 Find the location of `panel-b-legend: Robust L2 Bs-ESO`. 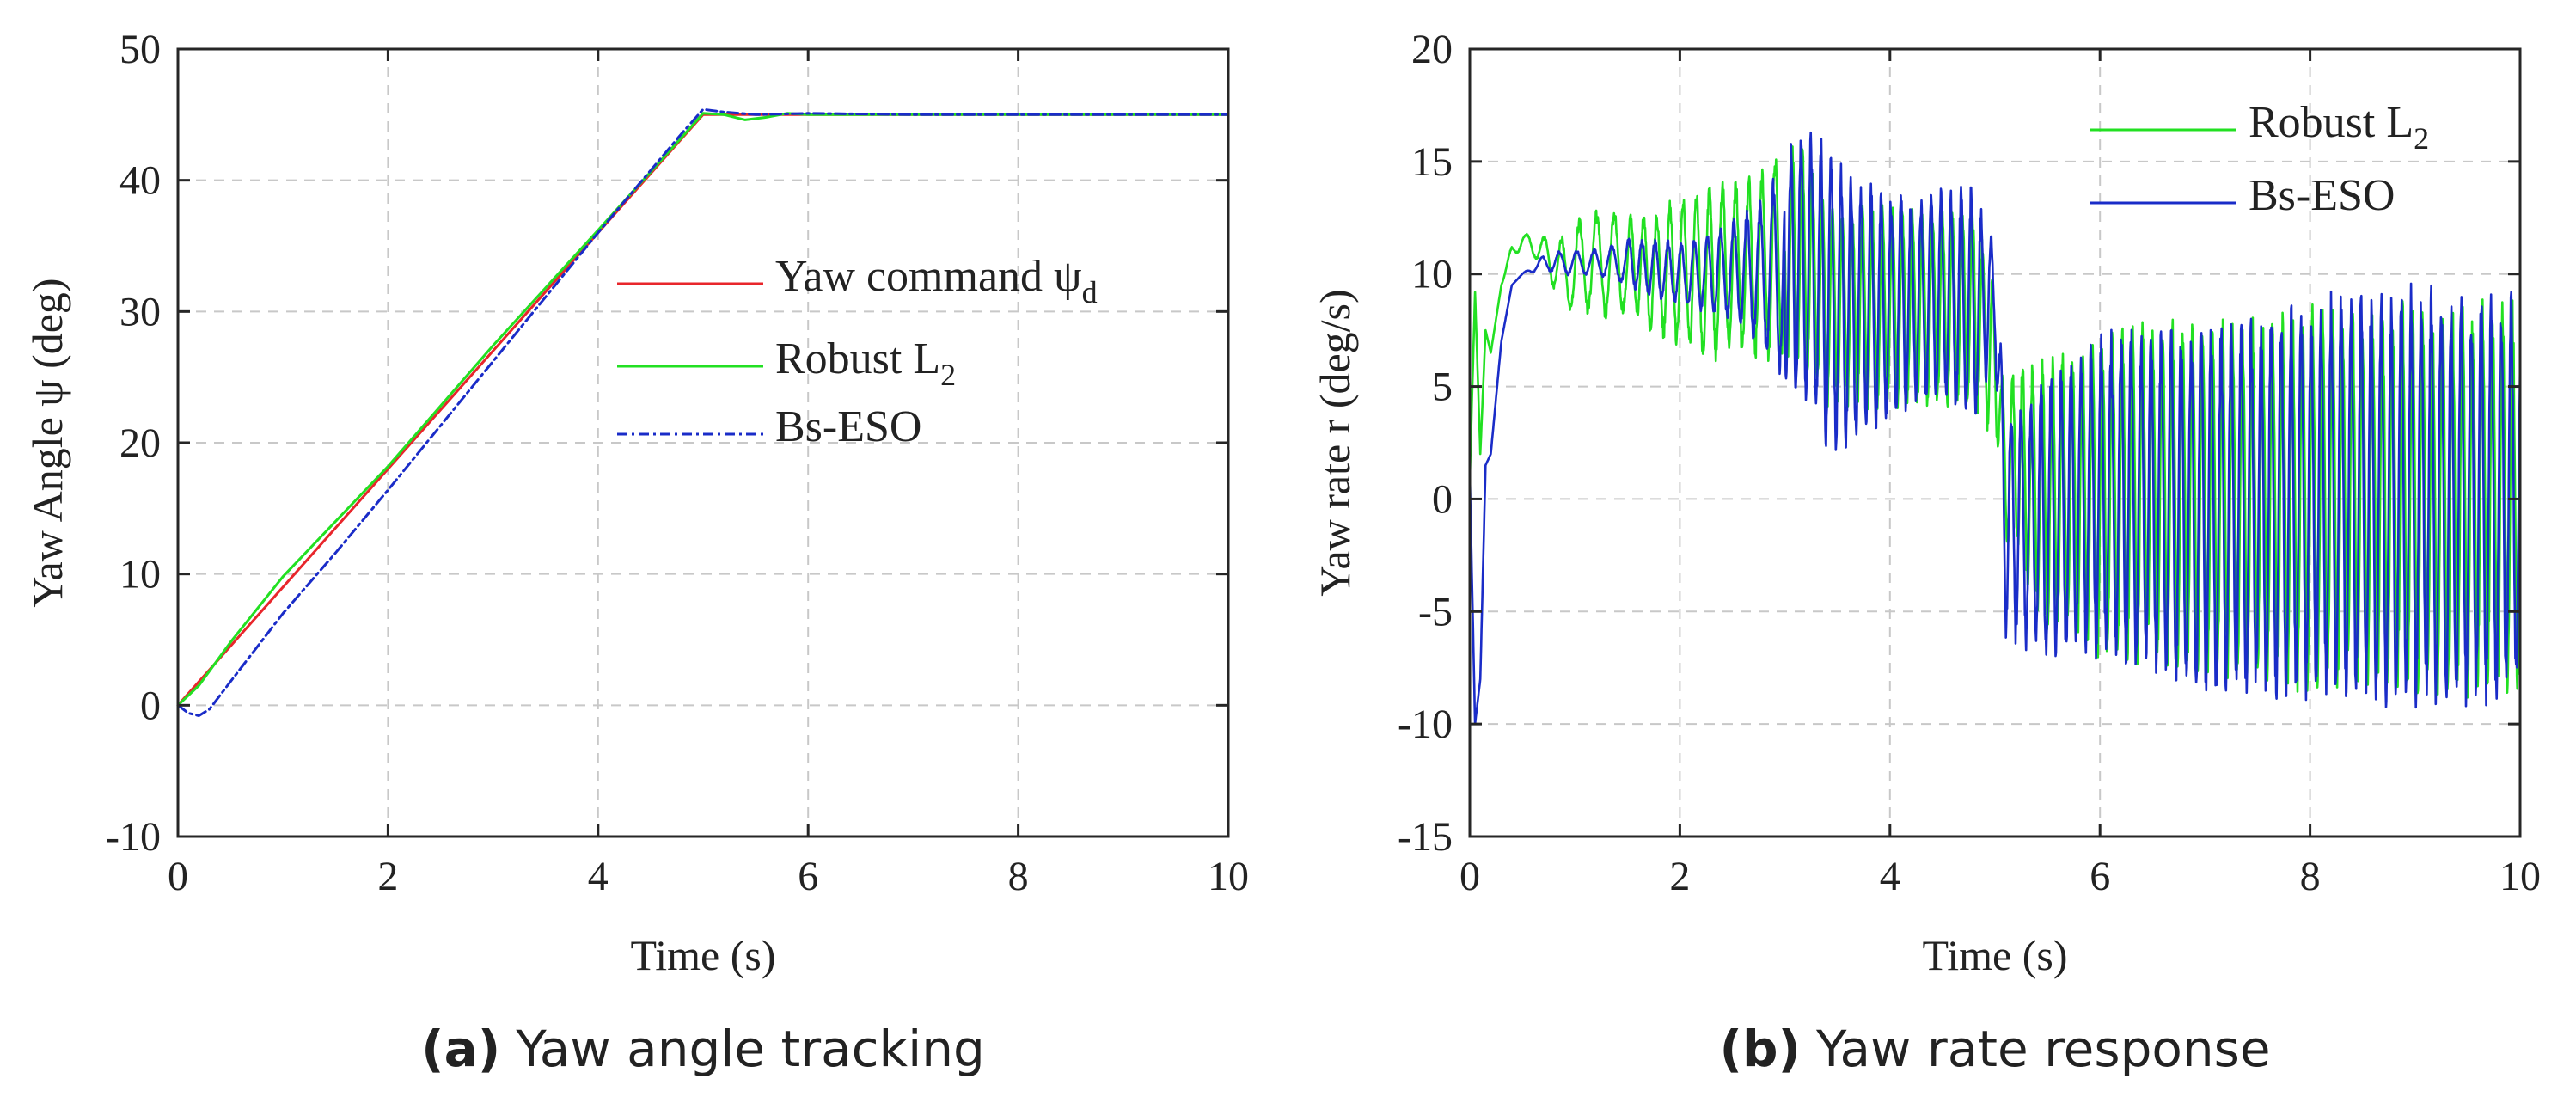

panel-b-legend: Robust L2 Bs-ESO is located at coordinates (2259, 159).